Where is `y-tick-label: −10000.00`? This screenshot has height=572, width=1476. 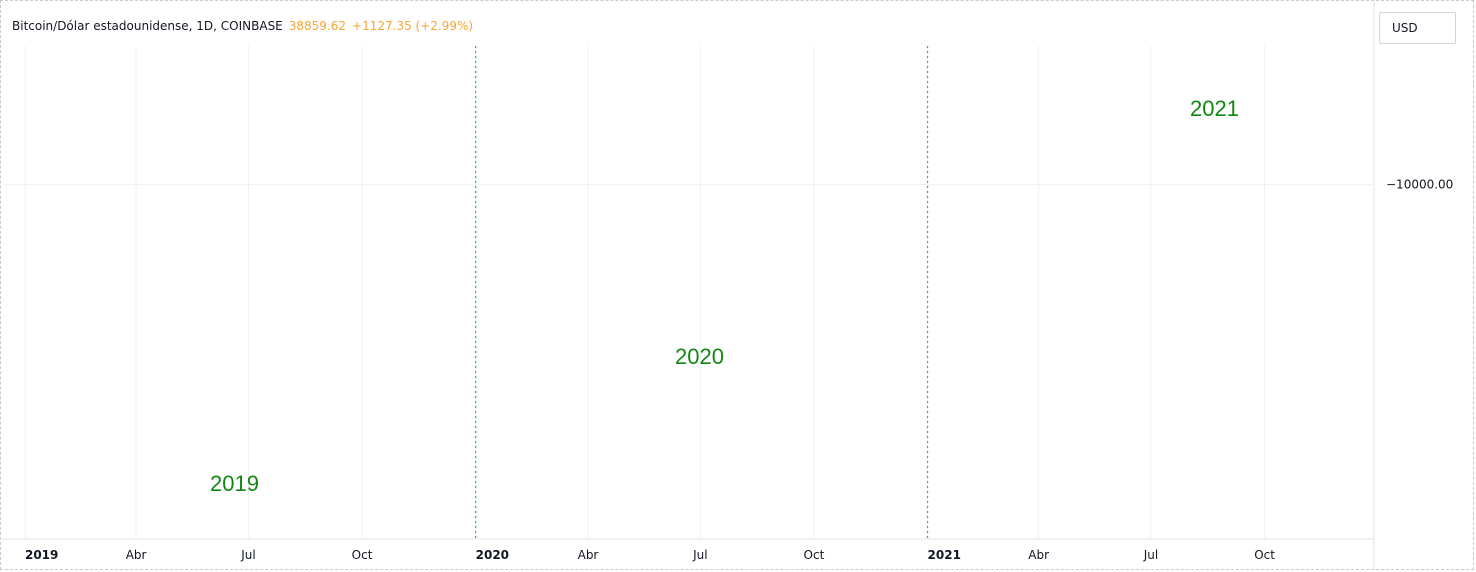
y-tick-label: −10000.00 is located at coordinates (1419, 185).